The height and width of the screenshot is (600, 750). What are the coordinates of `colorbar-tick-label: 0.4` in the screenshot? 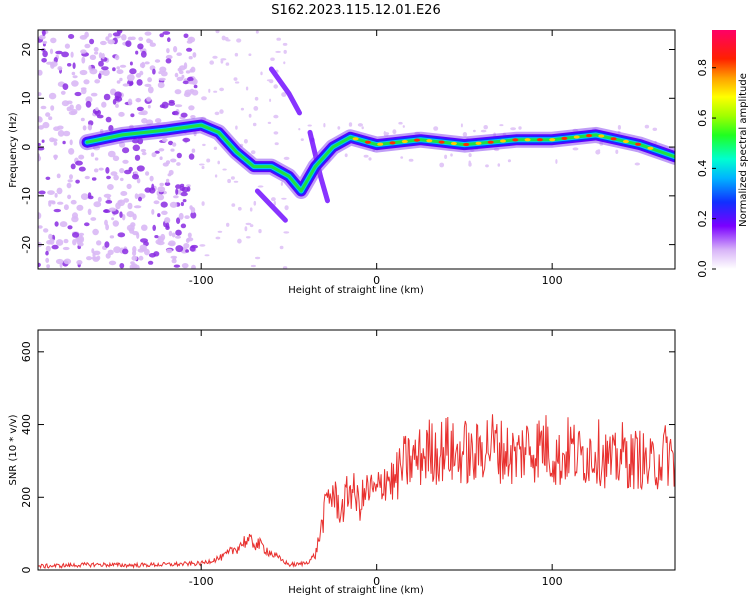 It's located at (702, 169).